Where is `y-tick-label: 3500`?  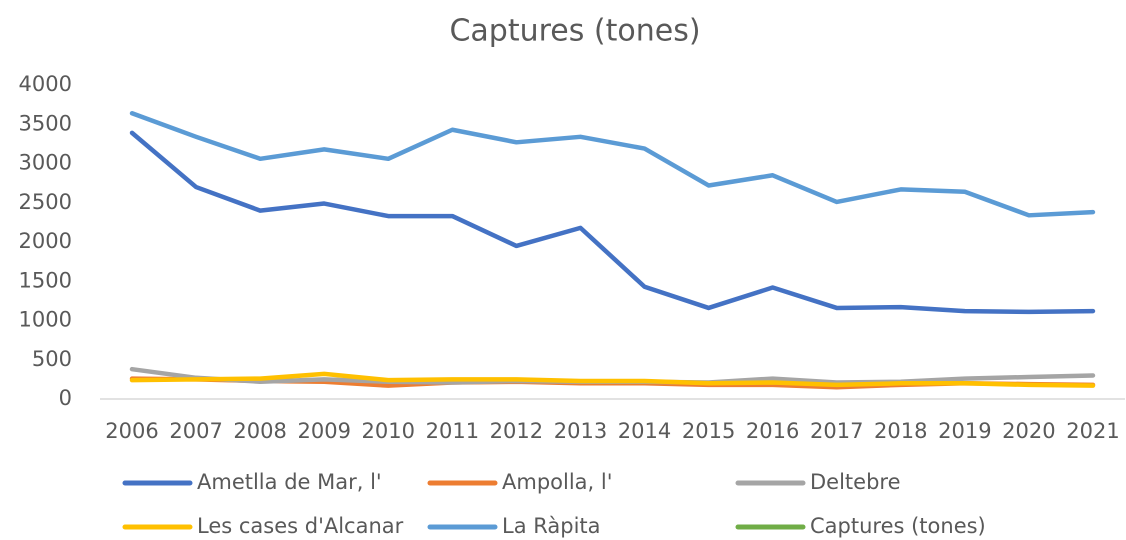
y-tick-label: 3500 is located at coordinates (45, 123).